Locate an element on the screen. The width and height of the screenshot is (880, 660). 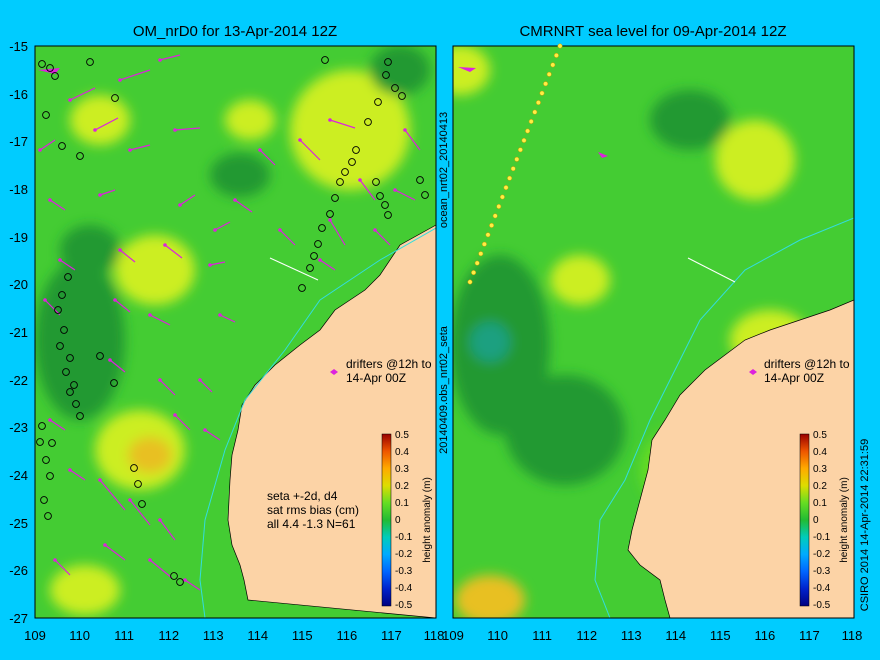
drifter-arrow-icon is located at coordinates (467, 69).